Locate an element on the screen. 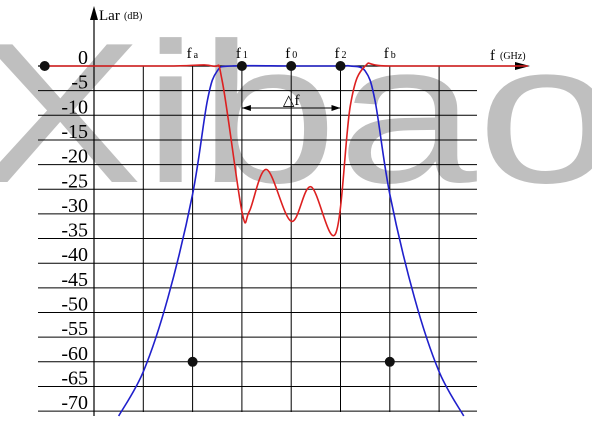  x-axis-title: f is located at coordinates (492, 56).